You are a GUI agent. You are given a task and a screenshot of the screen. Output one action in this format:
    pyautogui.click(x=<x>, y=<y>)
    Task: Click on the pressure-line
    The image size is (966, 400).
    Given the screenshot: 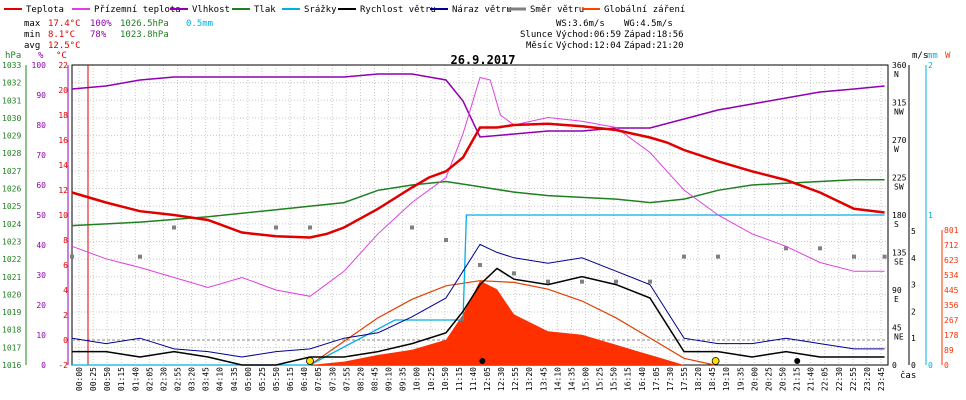 What is the action you would take?
    pyautogui.click(x=478, y=202)
    